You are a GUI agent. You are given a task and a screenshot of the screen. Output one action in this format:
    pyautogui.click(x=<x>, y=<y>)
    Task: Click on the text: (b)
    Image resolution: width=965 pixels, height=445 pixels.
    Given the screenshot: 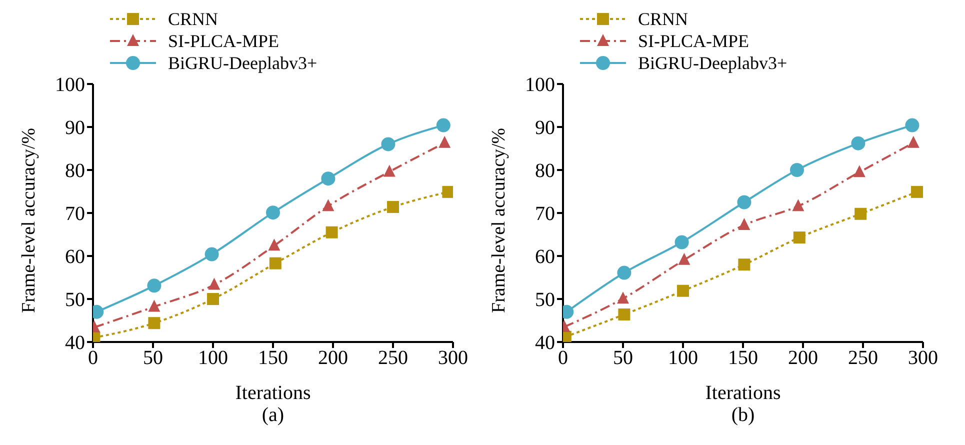 What is the action you would take?
    pyautogui.click(x=743, y=415)
    